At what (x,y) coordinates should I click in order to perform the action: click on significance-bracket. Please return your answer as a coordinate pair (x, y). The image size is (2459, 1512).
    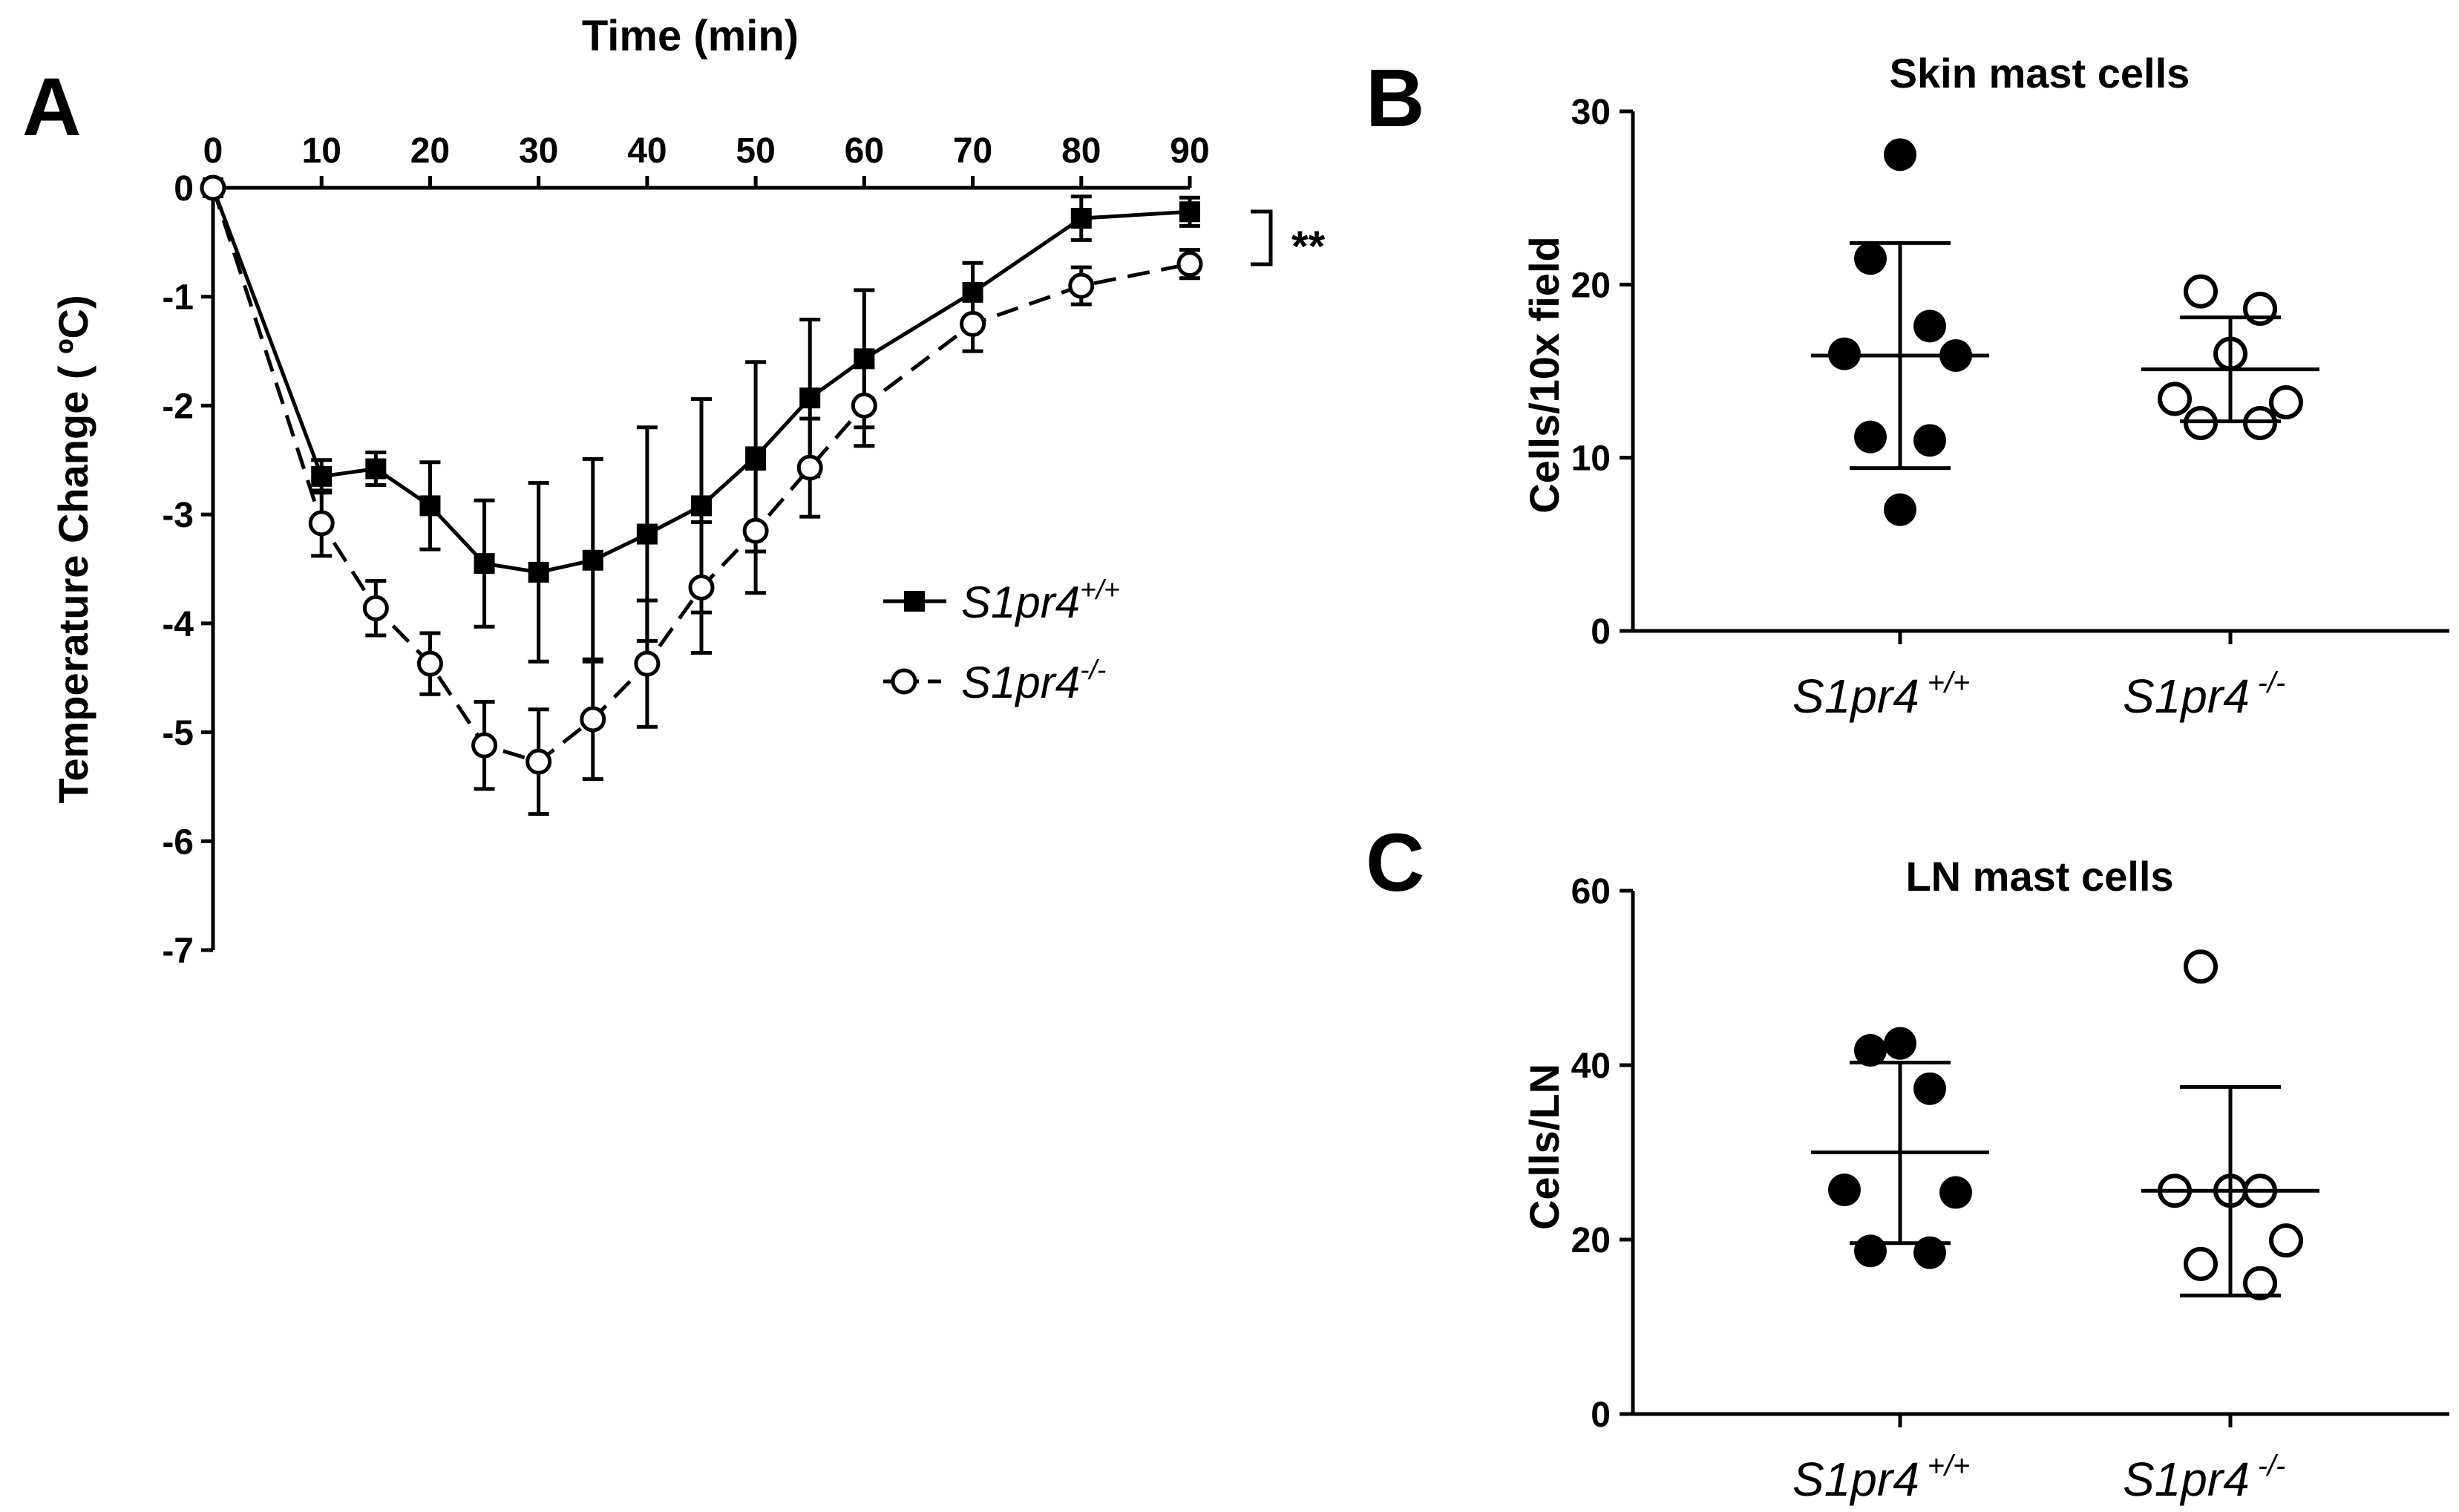
    Looking at the image, I should click on (1262, 238).